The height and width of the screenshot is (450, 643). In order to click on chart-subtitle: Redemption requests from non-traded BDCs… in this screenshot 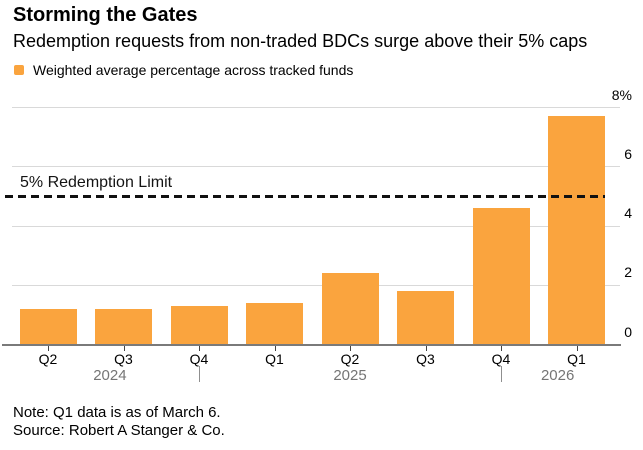, I will do `click(300, 41)`.